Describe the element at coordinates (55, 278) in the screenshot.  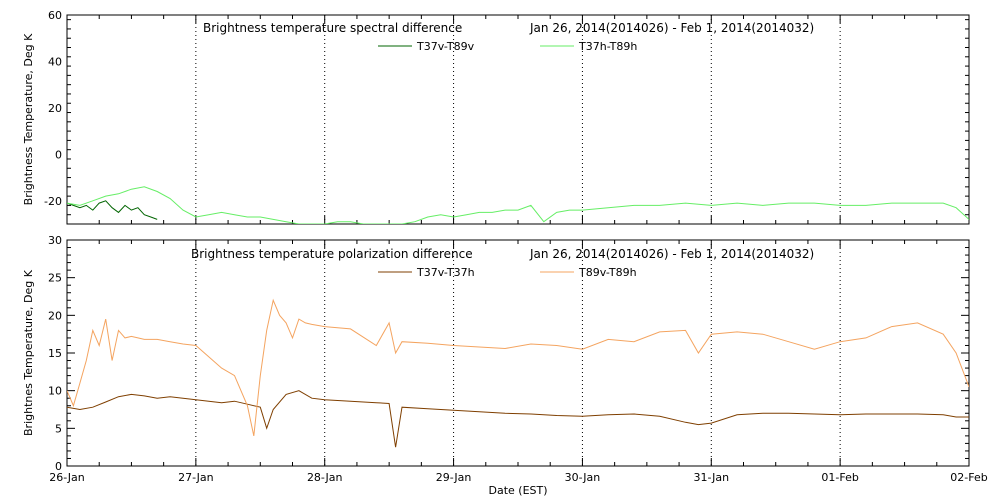
I see `y-tick-label: 25` at that location.